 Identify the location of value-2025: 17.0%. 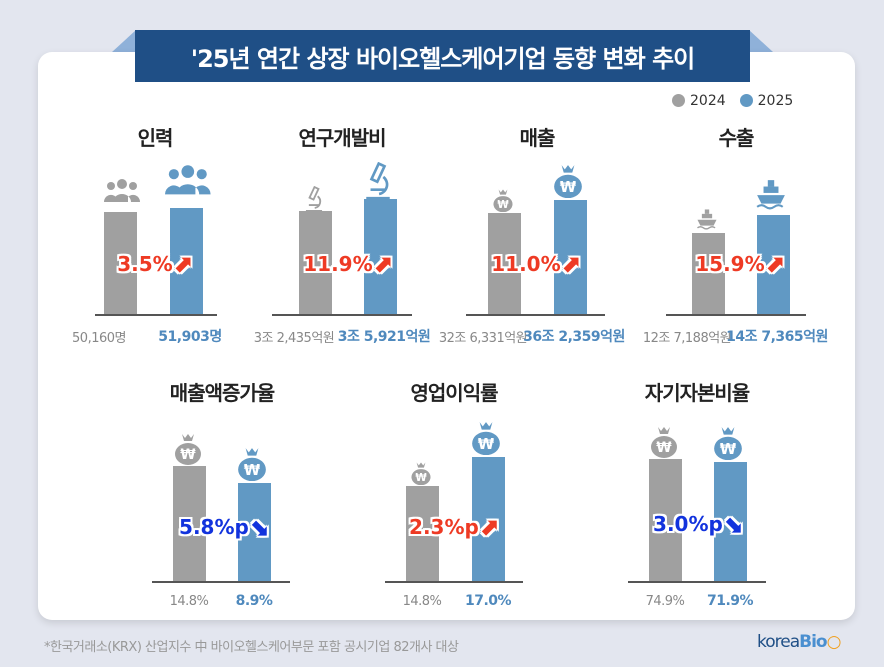
(488, 601).